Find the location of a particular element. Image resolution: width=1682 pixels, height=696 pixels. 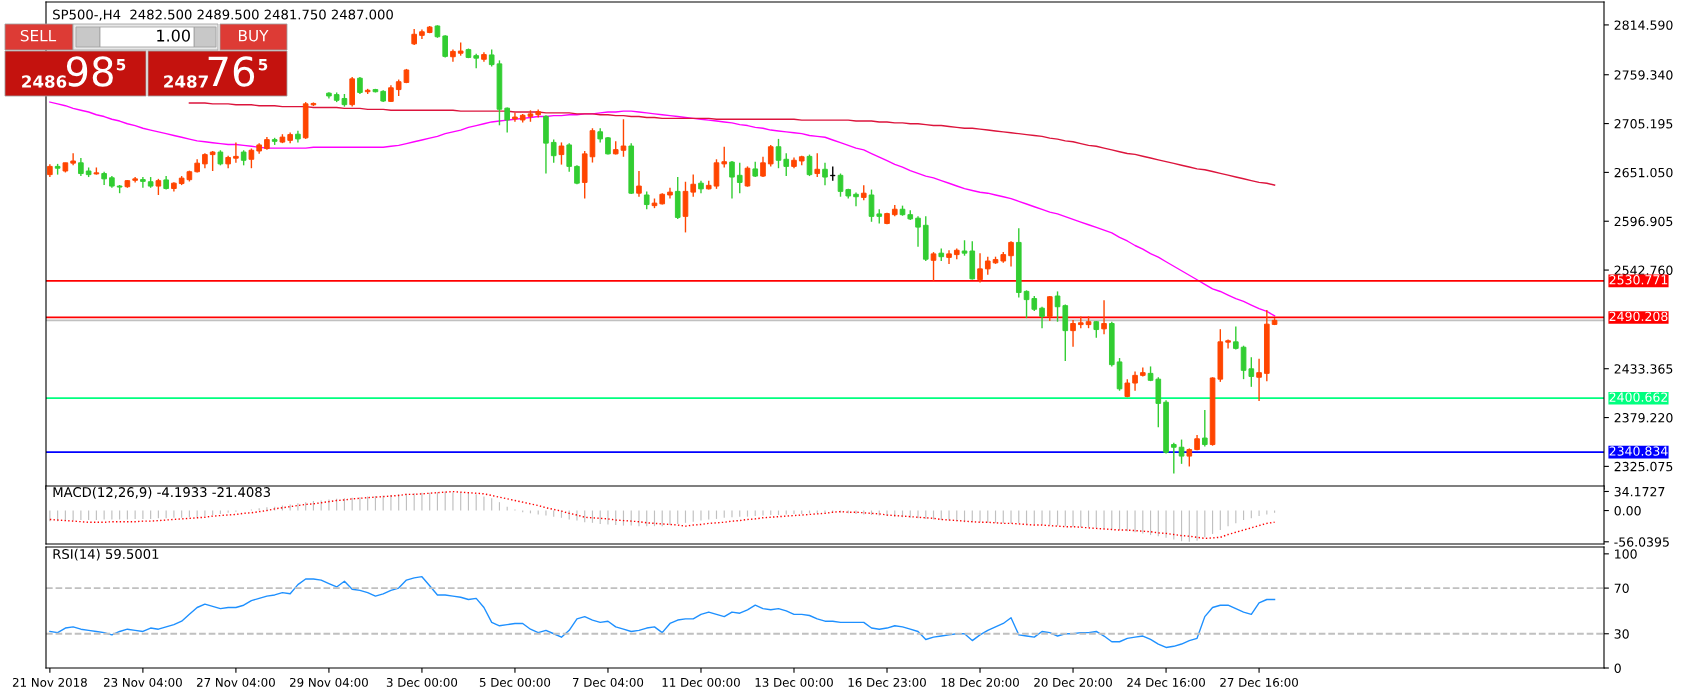

x-tick-label: 3 Dec 00:00 is located at coordinates (422, 682).